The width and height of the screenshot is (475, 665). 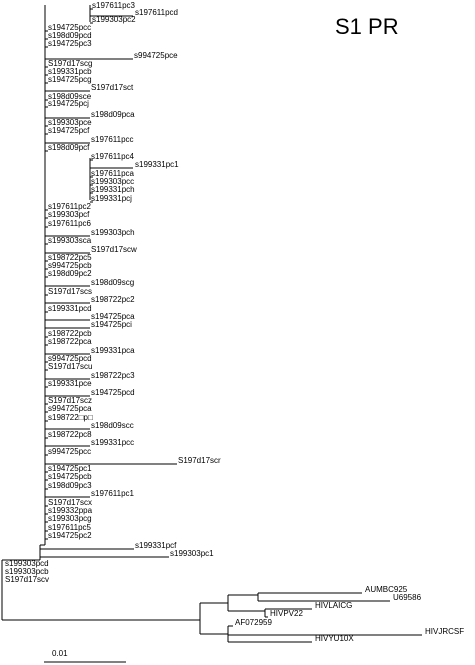 What do you see at coordinates (157, 164) in the screenshot?
I see `taxon-label: s199331pc1` at bounding box center [157, 164].